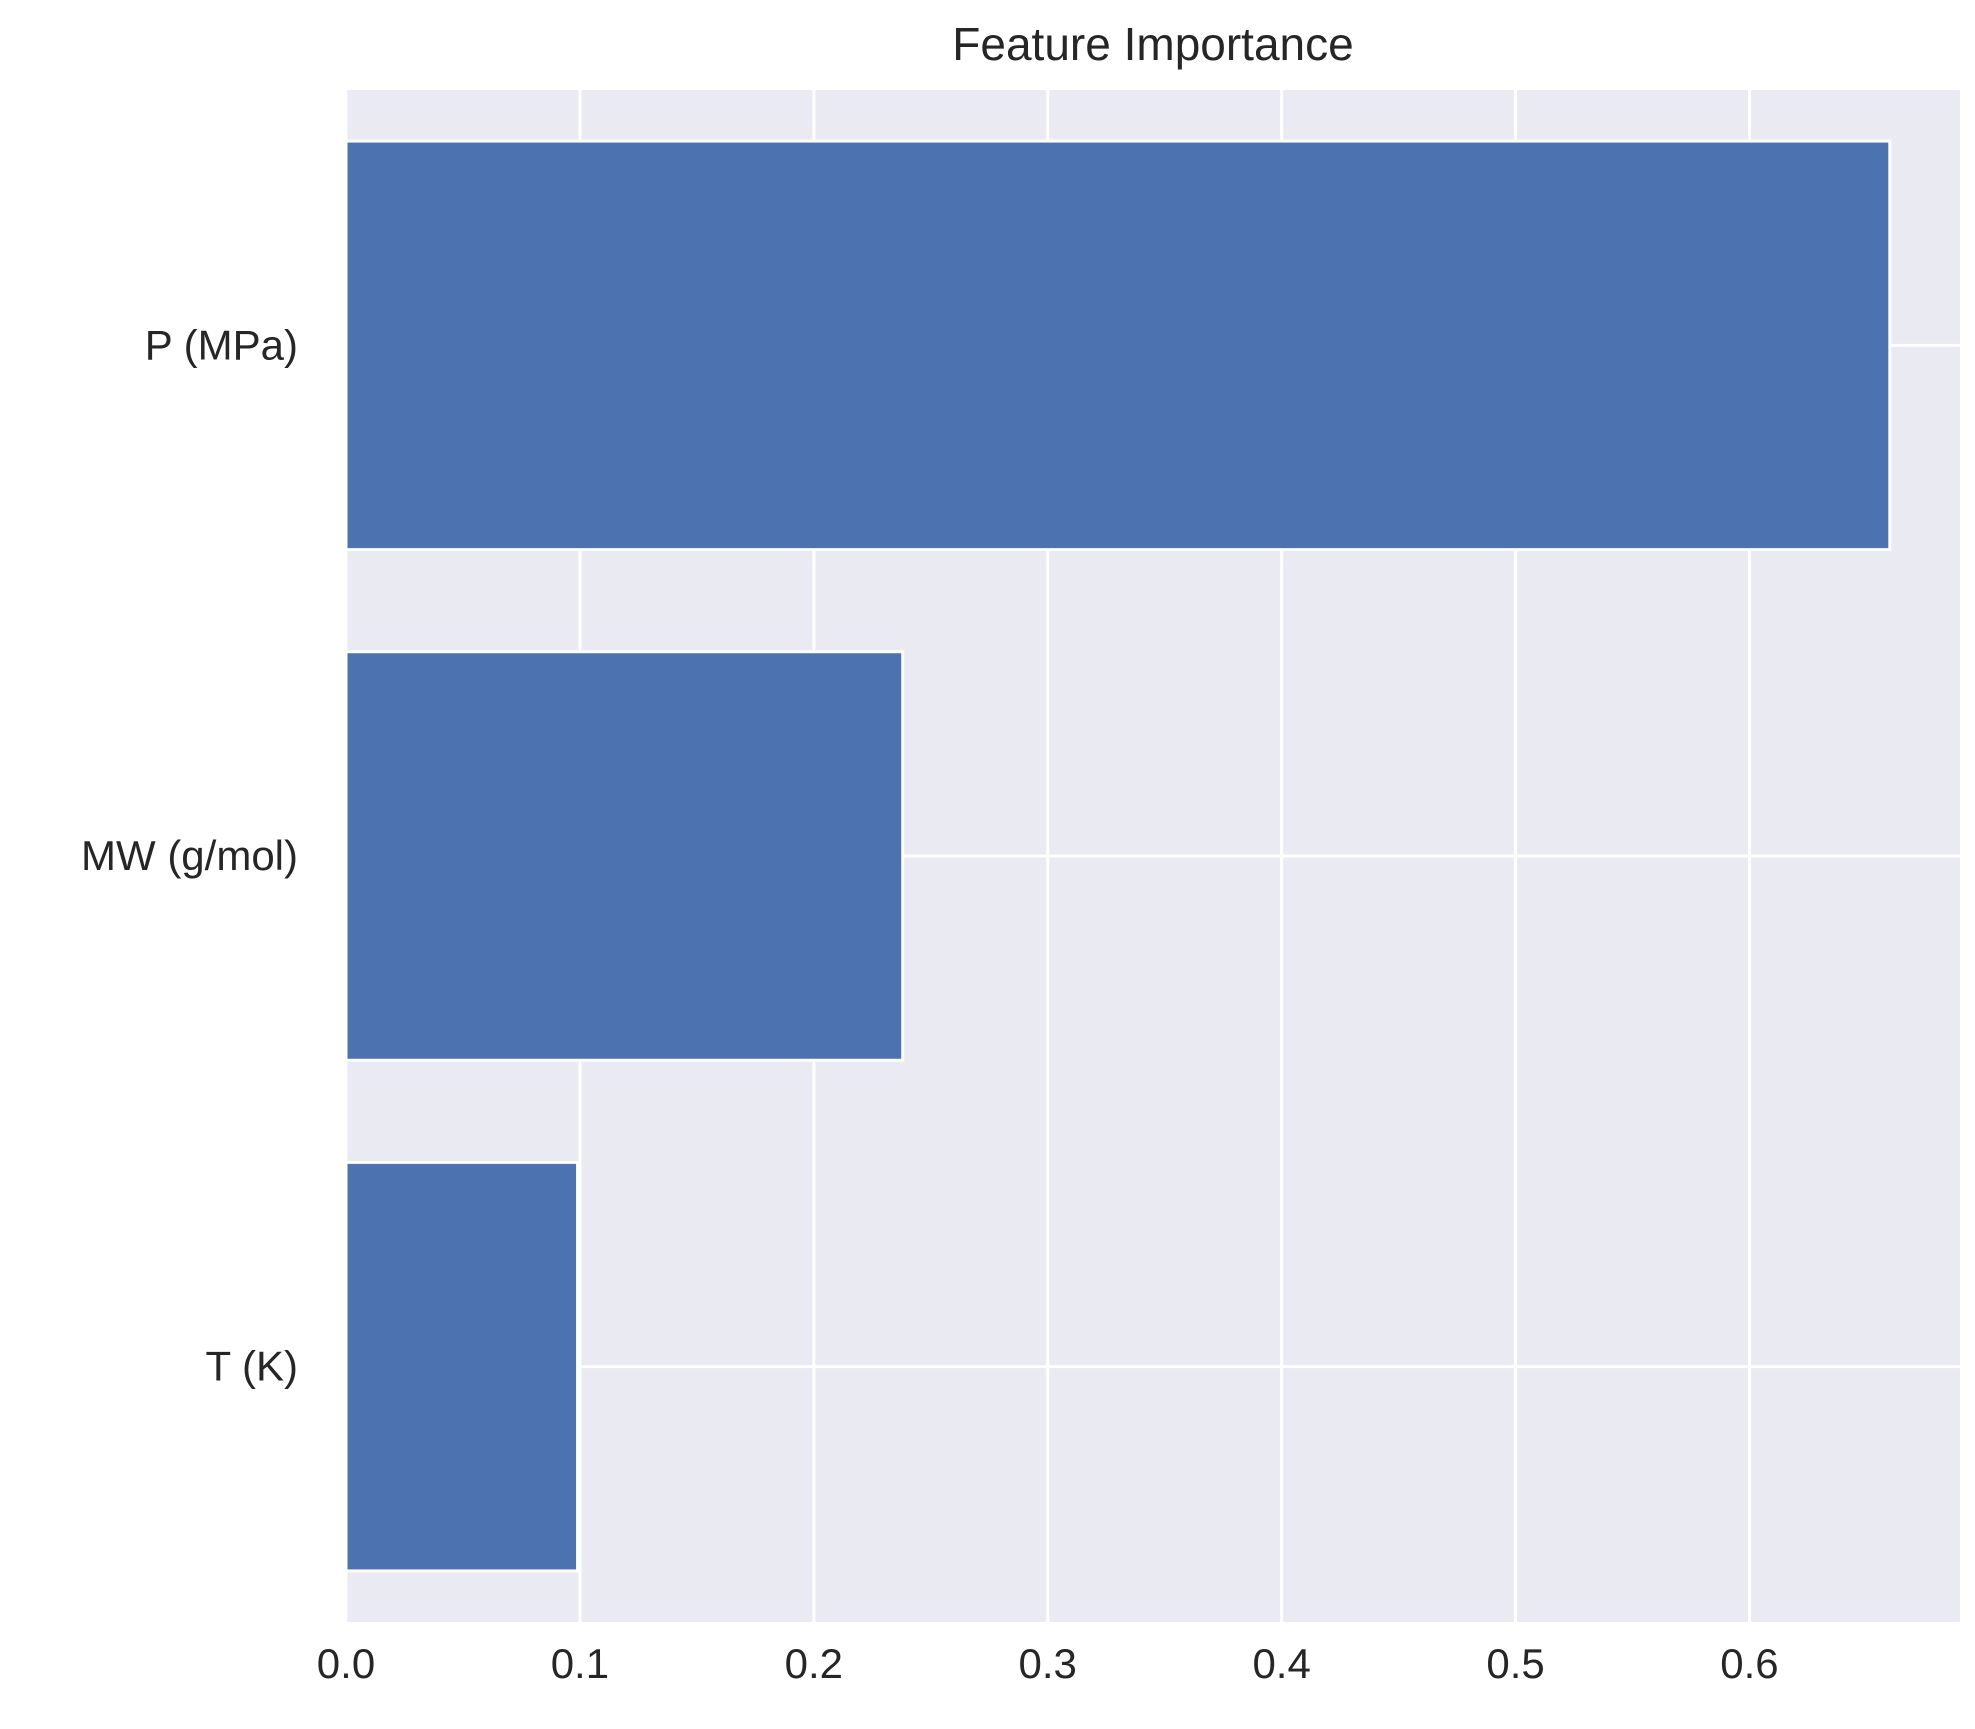  Describe the element at coordinates (1749, 1663) in the screenshot. I see `x-tick-label: 0.6` at that location.